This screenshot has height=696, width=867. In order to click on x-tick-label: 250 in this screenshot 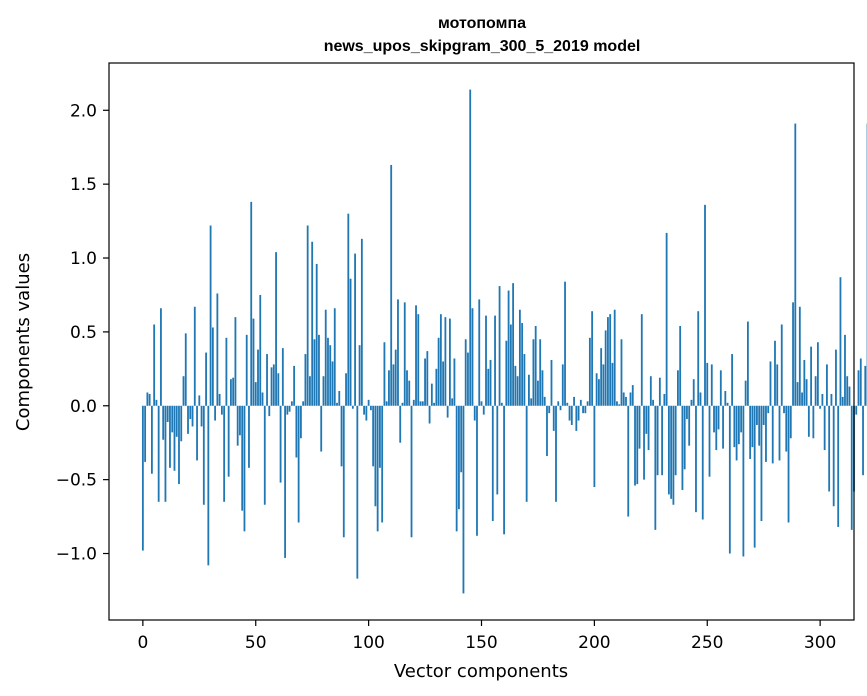, I will do `click(707, 643)`.